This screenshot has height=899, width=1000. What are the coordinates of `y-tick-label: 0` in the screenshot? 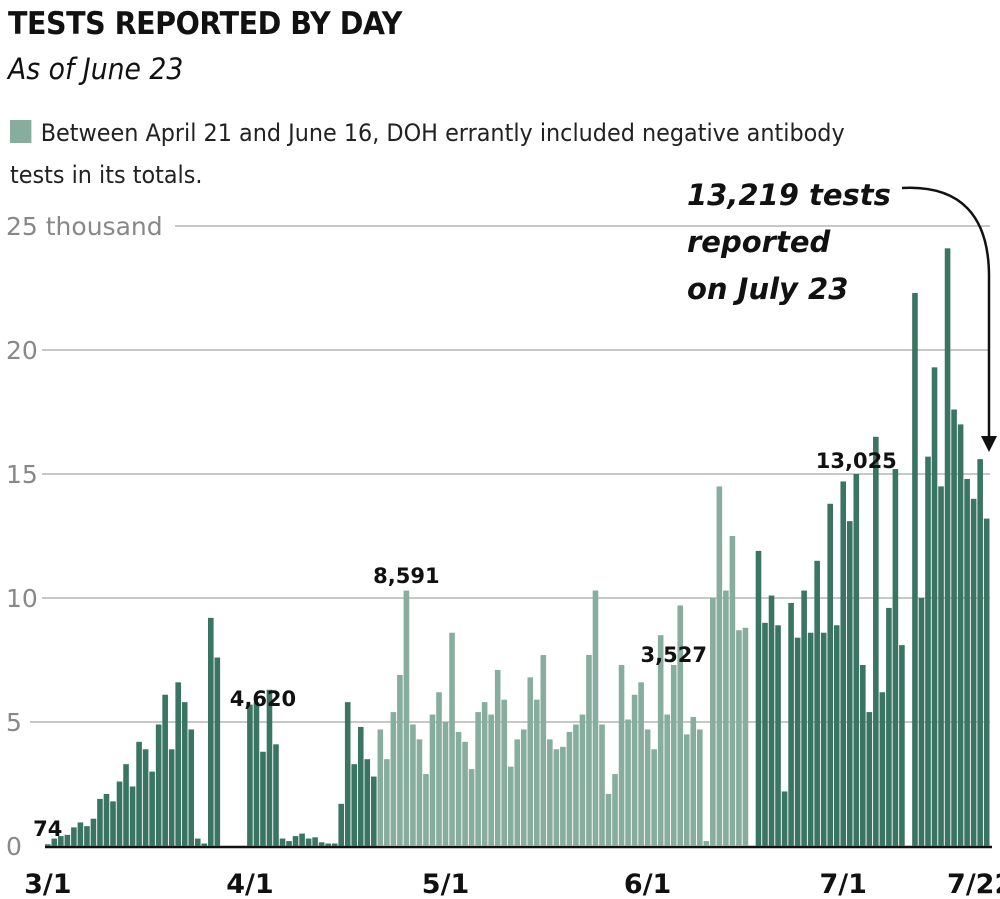 It's located at (14, 846).